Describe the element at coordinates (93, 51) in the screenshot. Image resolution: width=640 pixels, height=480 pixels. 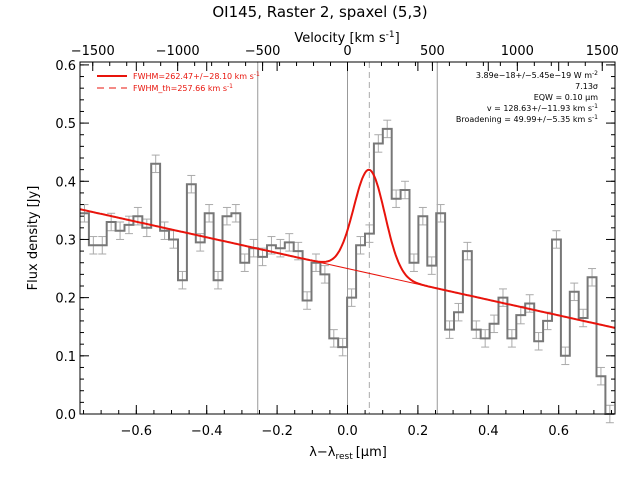
I see `top-tick-label: −1500` at that location.